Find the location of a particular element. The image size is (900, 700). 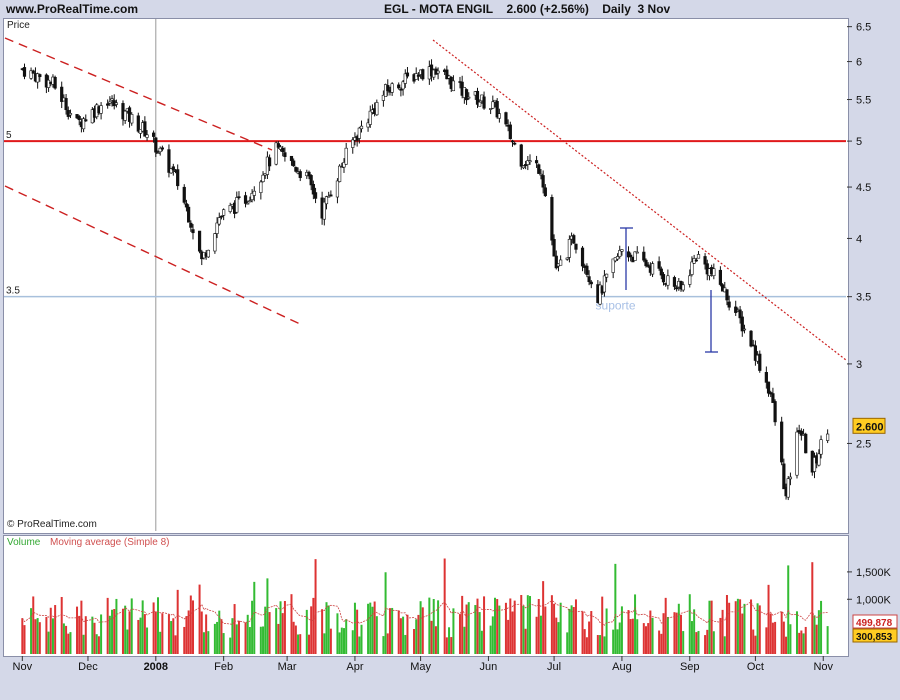

volume-ma-tag-text: 499,878 is located at coordinates (874, 623).